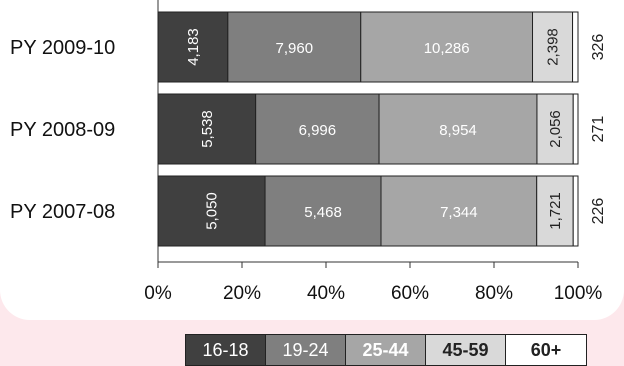  I want to click on data-label: 226, so click(598, 211).